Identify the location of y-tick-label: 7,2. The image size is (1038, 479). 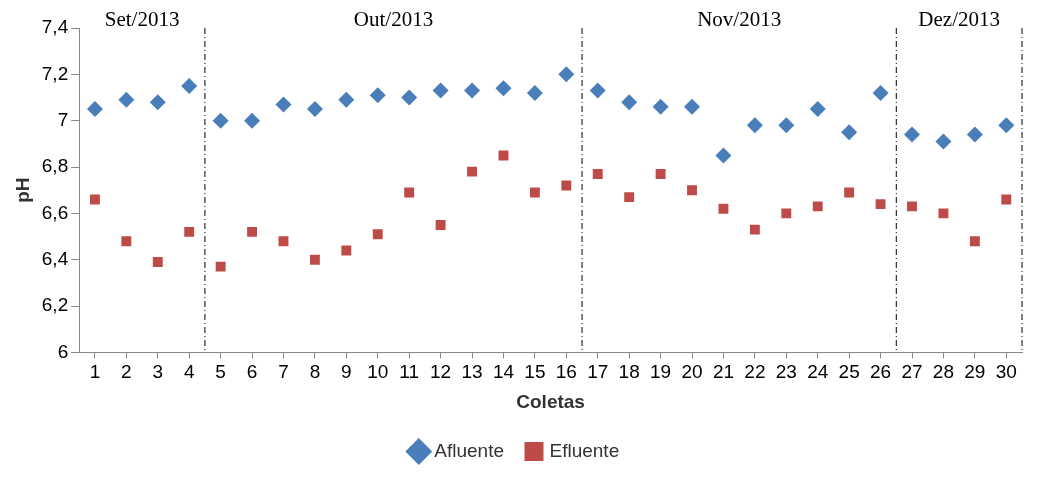
(55, 73).